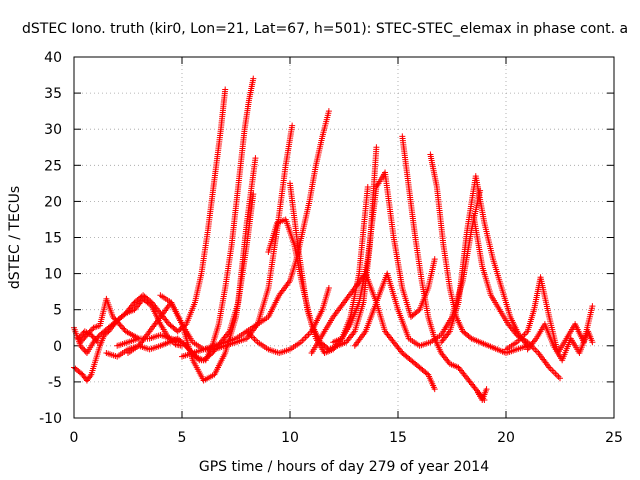 The width and height of the screenshot is (640, 480). What do you see at coordinates (398, 438) in the screenshot?
I see `x-tick-label: 15` at bounding box center [398, 438].